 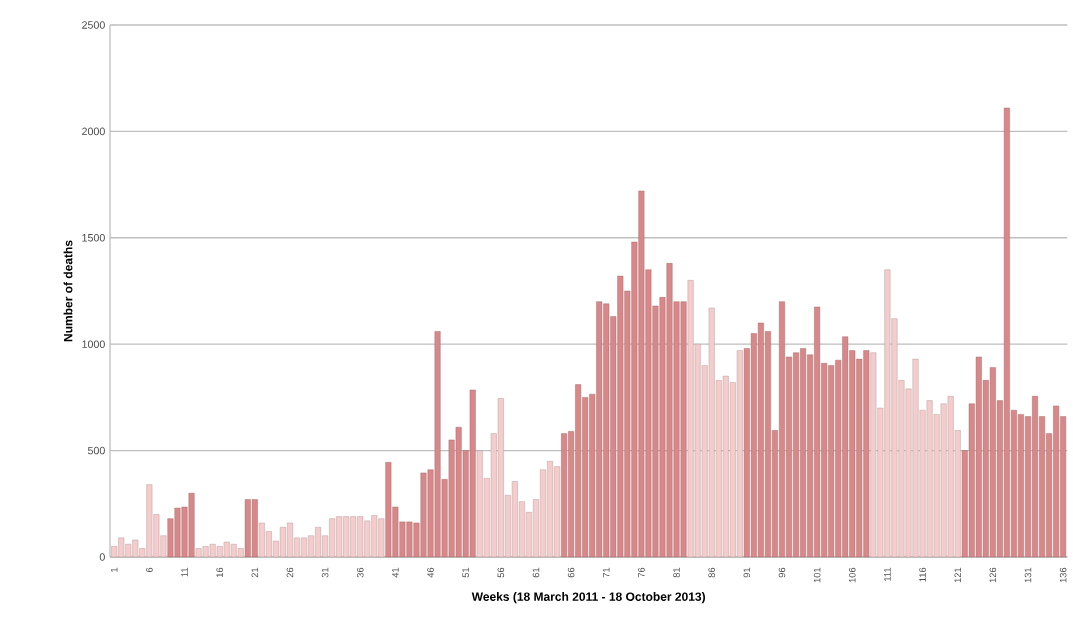 I want to click on x-tick-label: 131, so click(x=1028, y=575).